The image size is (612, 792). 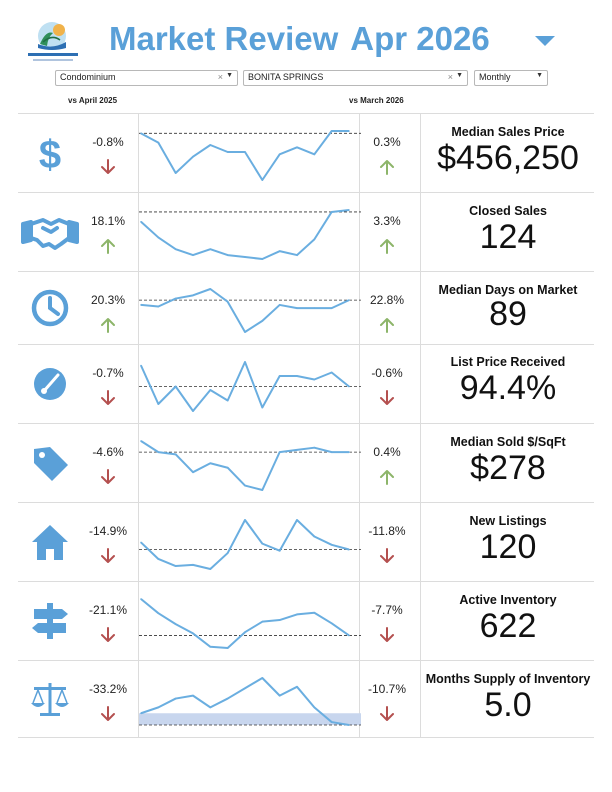 I want to click on mom-change: -10.7%, so click(x=387, y=689).